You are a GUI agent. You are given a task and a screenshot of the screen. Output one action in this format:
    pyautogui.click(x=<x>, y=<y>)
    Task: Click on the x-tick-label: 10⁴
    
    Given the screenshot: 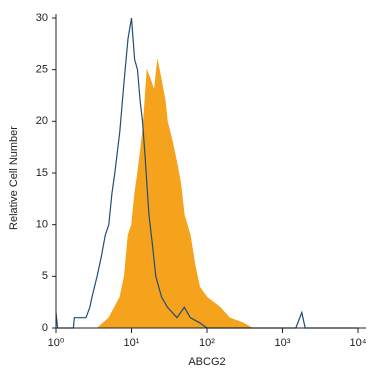 What is the action you would take?
    pyautogui.click(x=358, y=343)
    